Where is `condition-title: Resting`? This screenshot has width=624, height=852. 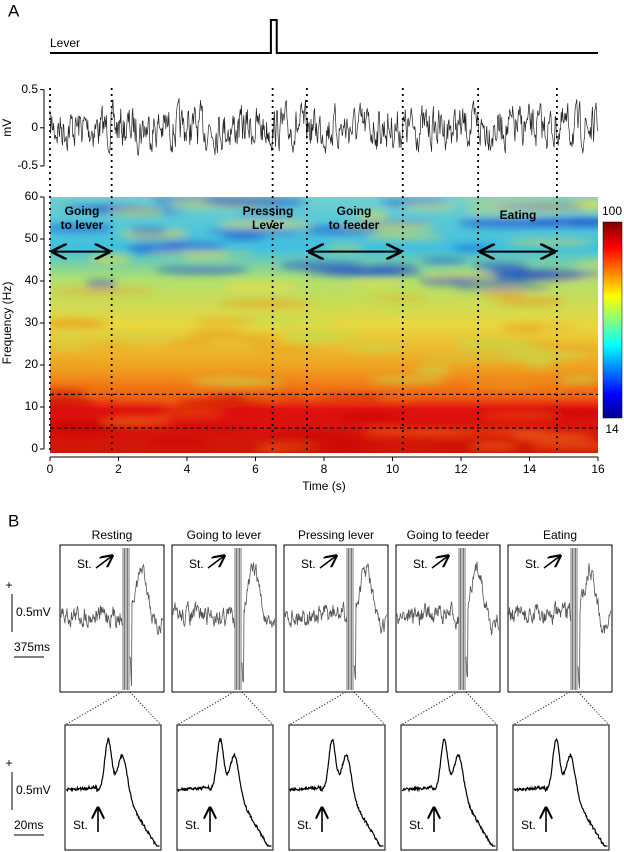
condition-title: Resting is located at coordinates (112, 535).